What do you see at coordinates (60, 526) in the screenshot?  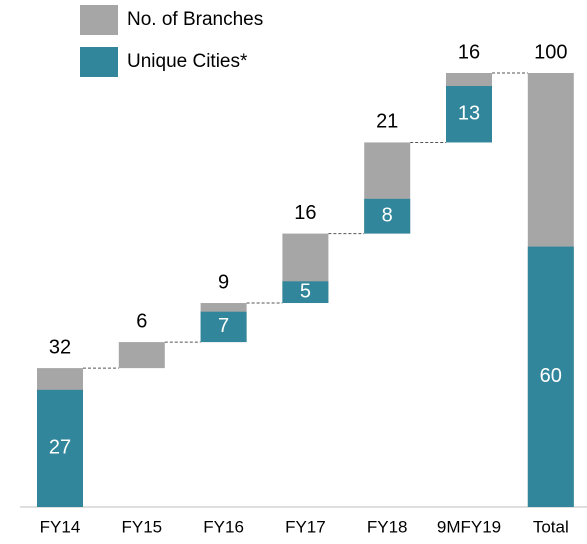 I see `x-tick-label: FY14` at bounding box center [60, 526].